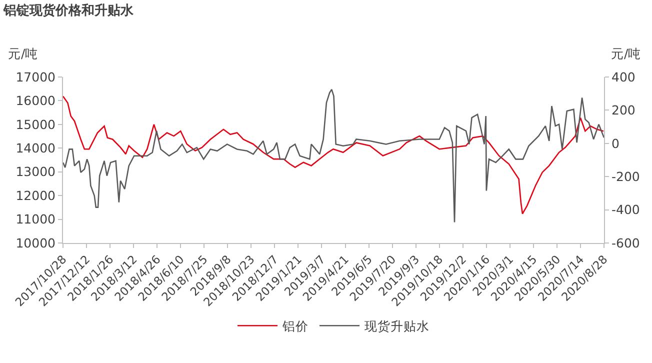 Image resolution: width=652 pixels, height=363 pixels. Describe the element at coordinates (36, 195) in the screenshot. I see `y-tick-label: 12000` at that location.